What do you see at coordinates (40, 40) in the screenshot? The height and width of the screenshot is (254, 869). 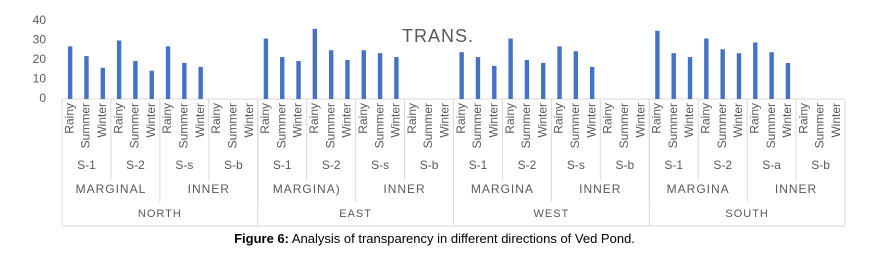 I see `y-tick-label: 30` at bounding box center [40, 40].